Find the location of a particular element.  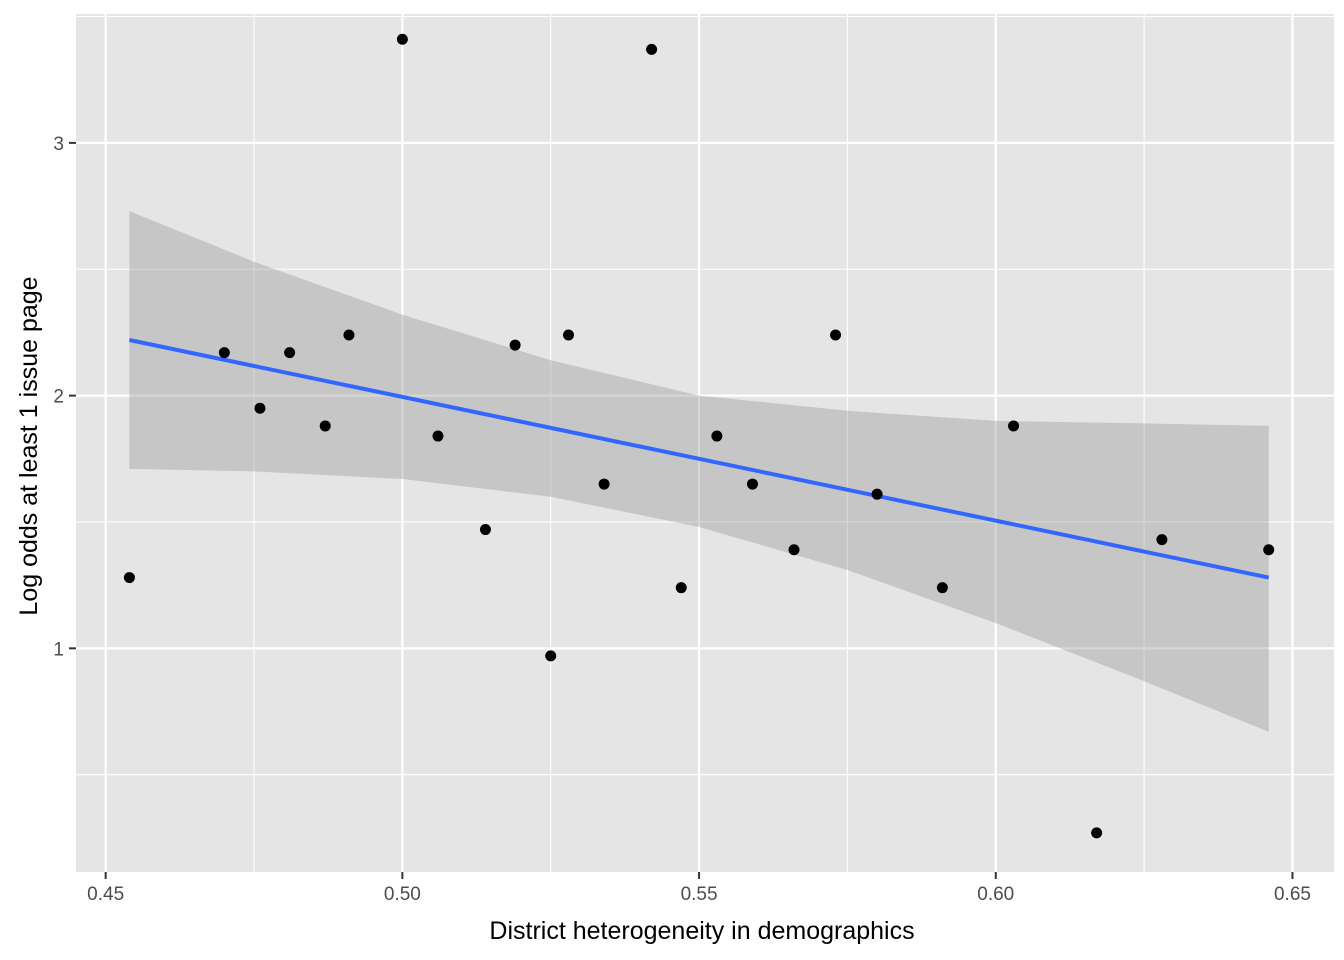

x-tick-label: 0.60 is located at coordinates (995, 894).